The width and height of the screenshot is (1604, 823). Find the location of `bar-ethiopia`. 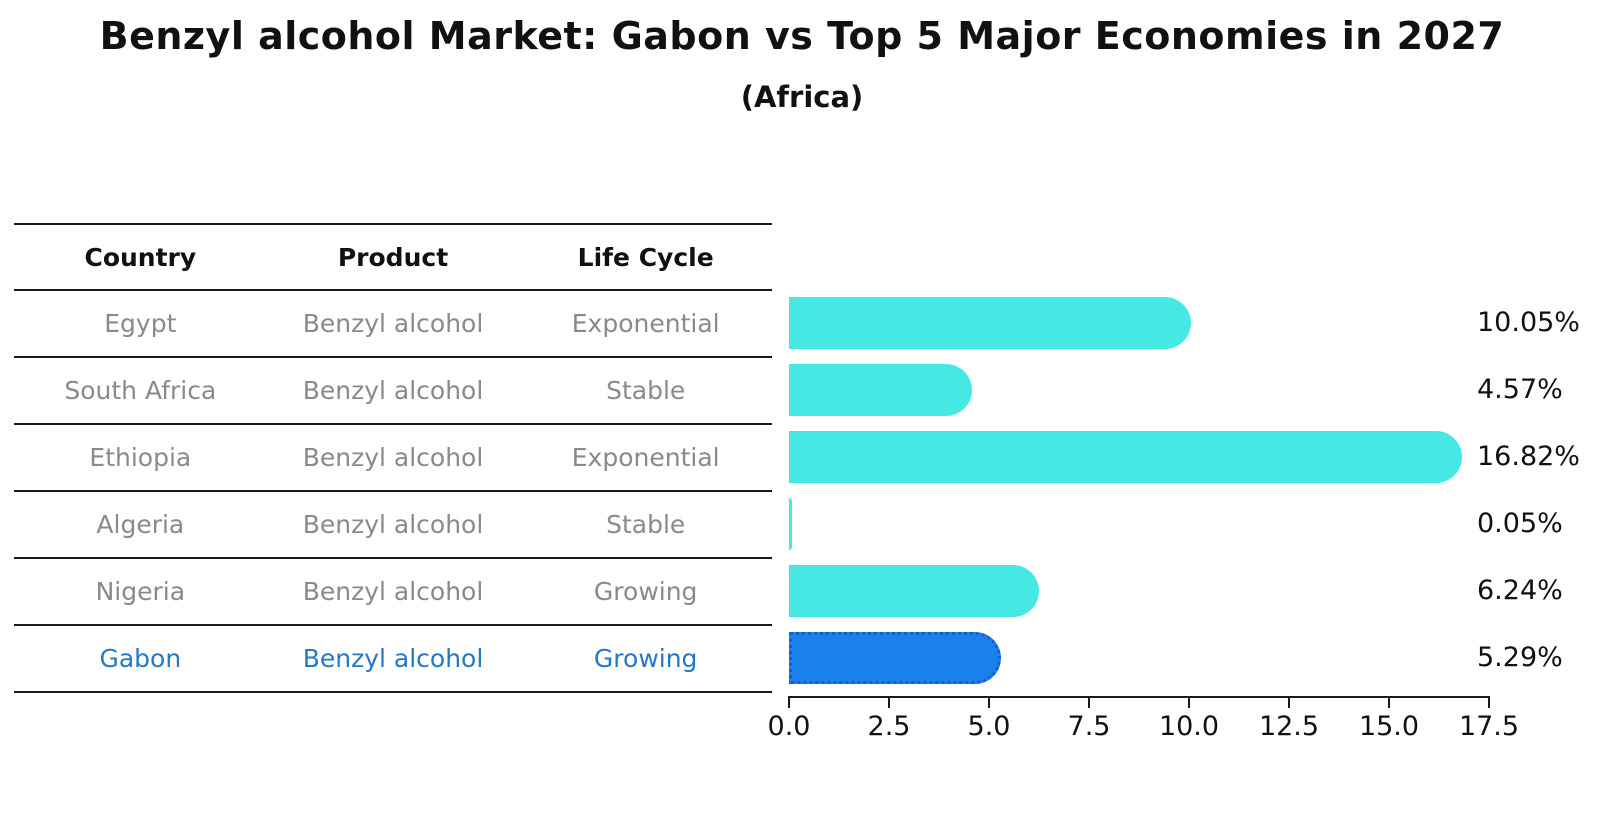

bar-ethiopia is located at coordinates (1125, 456).